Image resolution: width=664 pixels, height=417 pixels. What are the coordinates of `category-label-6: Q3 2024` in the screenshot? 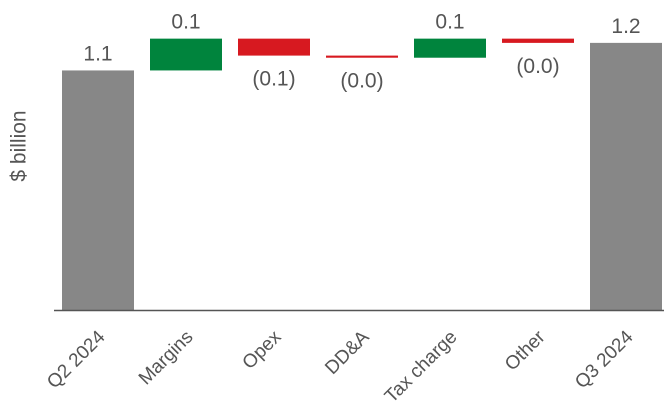 It's located at (604, 359).